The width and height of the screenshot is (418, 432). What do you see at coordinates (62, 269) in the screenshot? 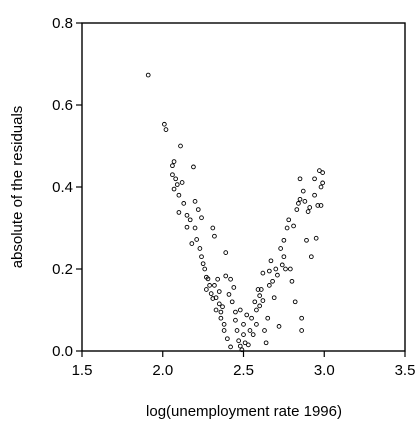
I see `y-tick-label: 0.2` at bounding box center [62, 269].